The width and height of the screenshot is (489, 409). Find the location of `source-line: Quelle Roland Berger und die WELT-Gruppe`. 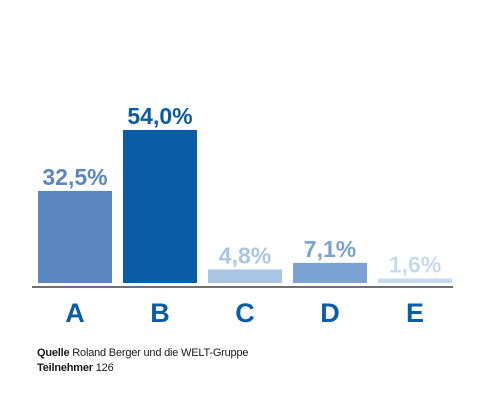

source-line: Quelle Roland Berger und die WELT-Gruppe is located at coordinates (143, 353).